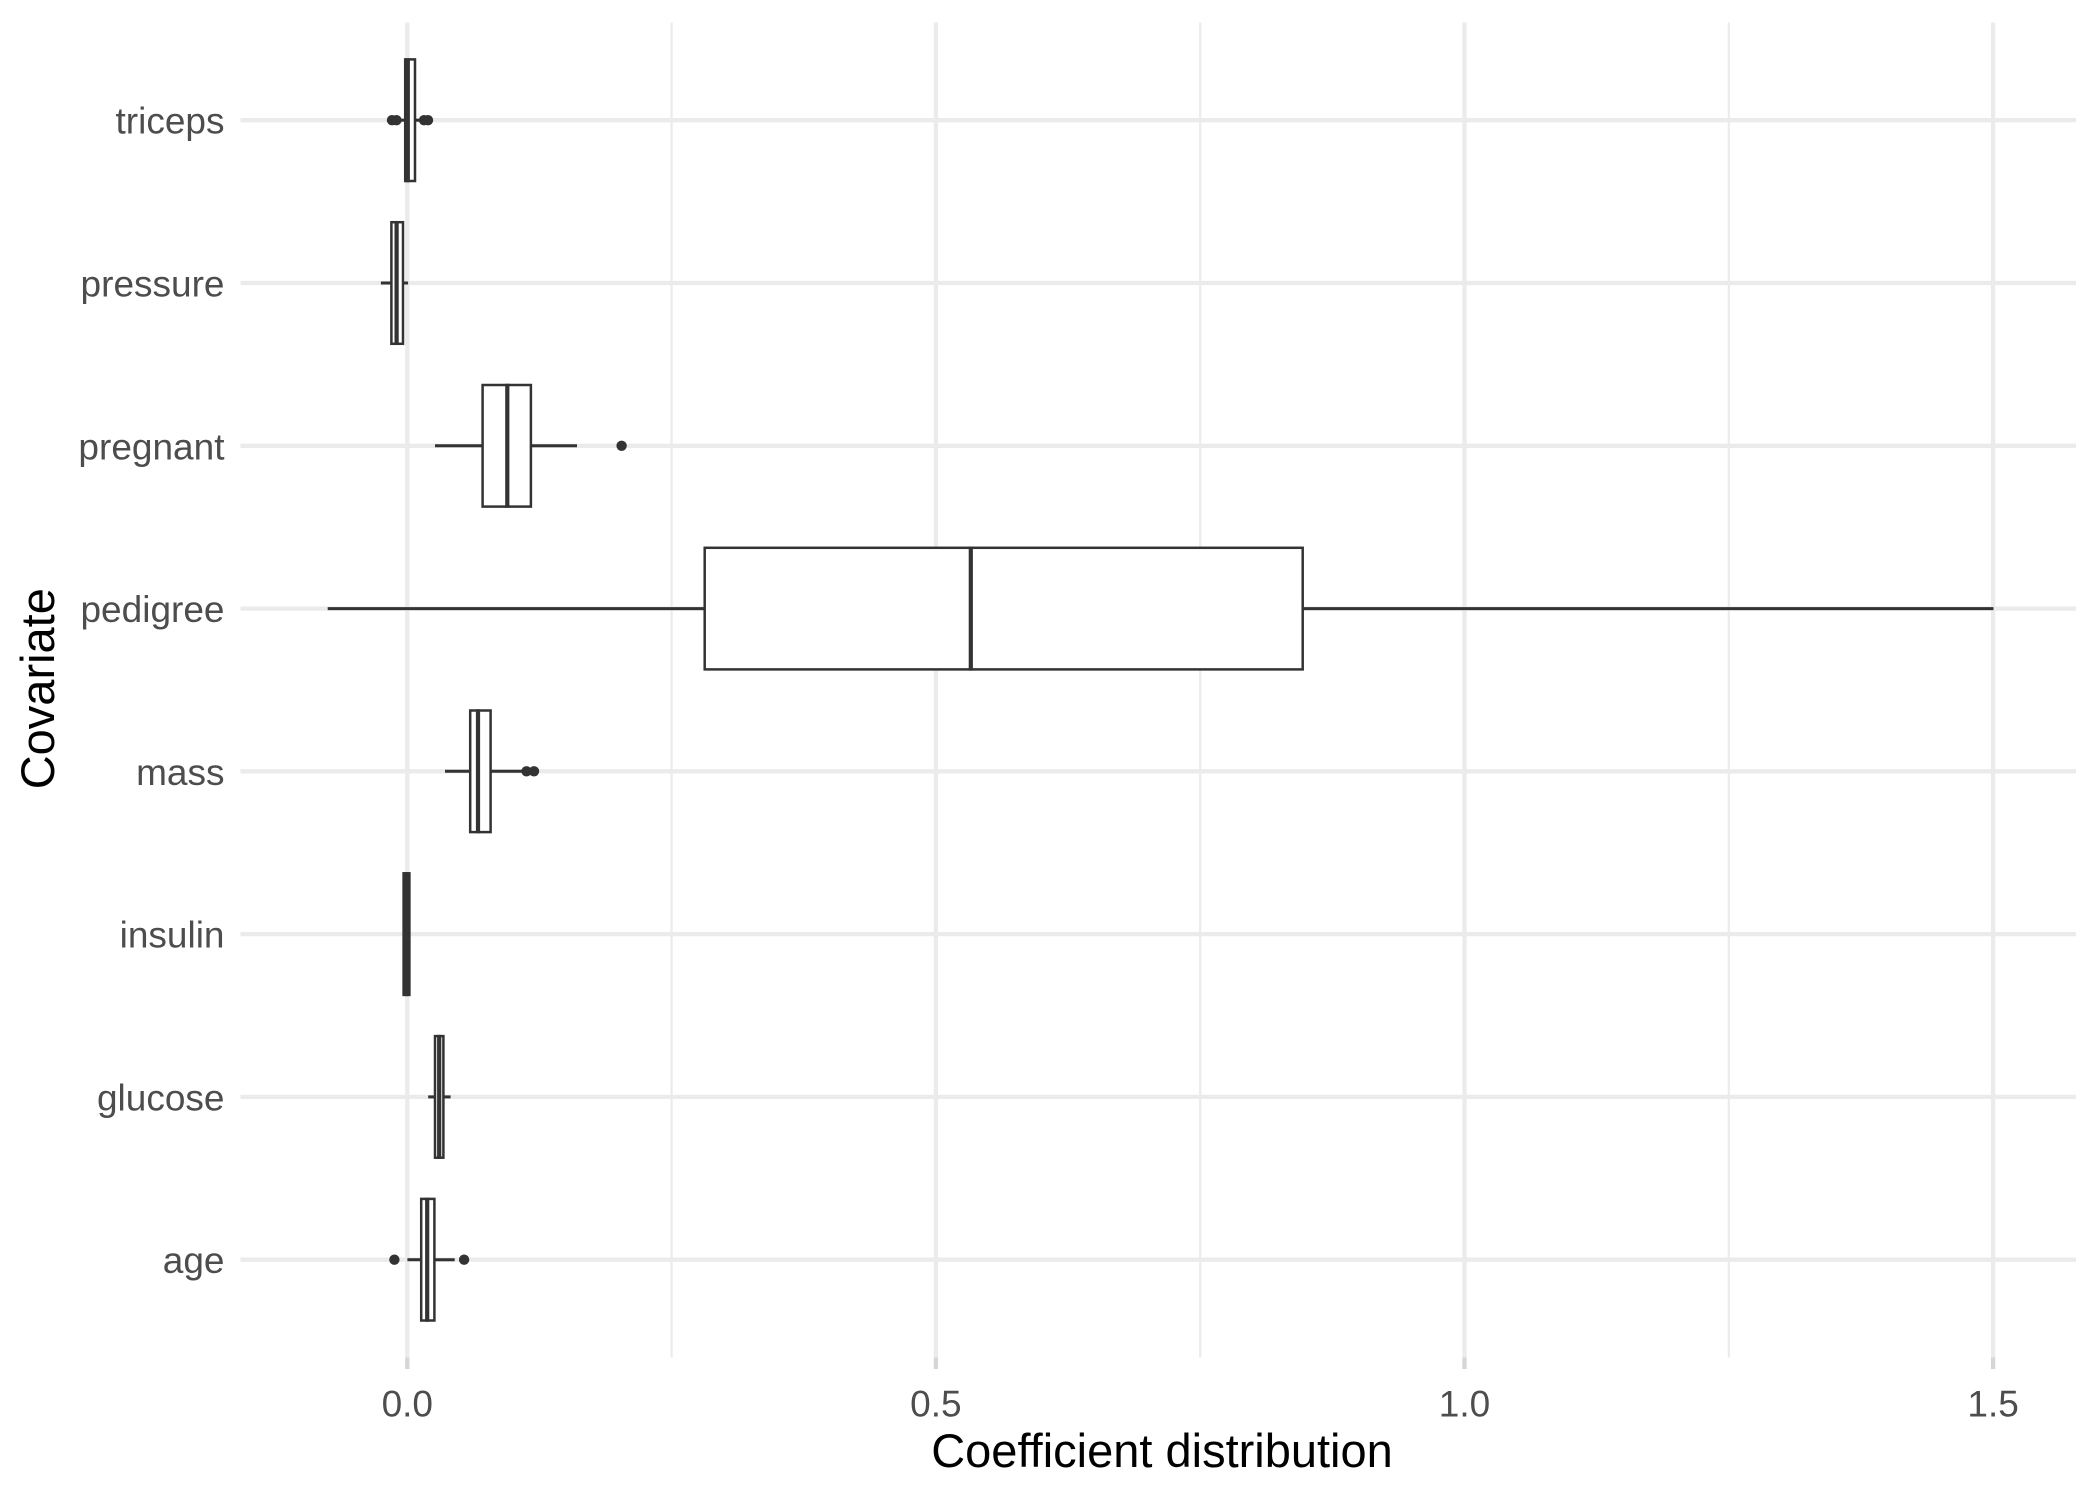 The image size is (2100, 1500). Describe the element at coordinates (172, 935) in the screenshot. I see `svg-text: insulin` at that location.